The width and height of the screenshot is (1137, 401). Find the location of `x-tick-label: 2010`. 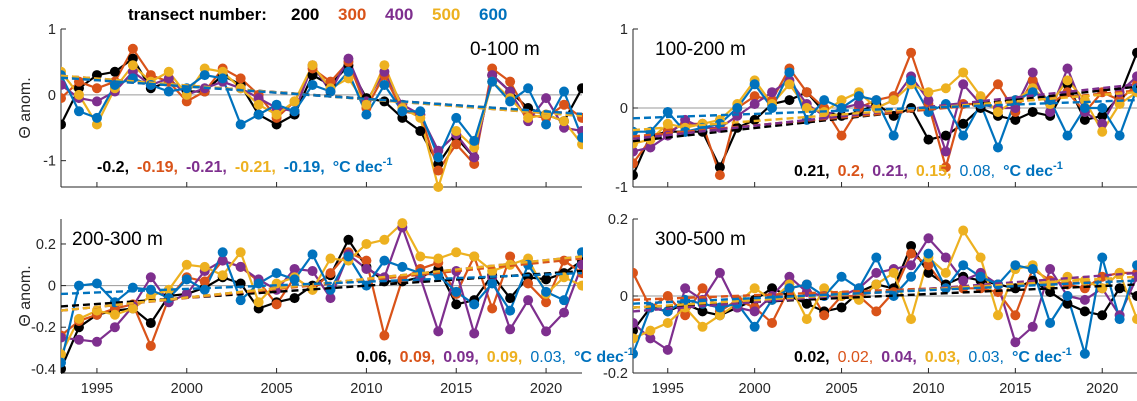

x-tick-label: 2010 is located at coordinates (366, 389).